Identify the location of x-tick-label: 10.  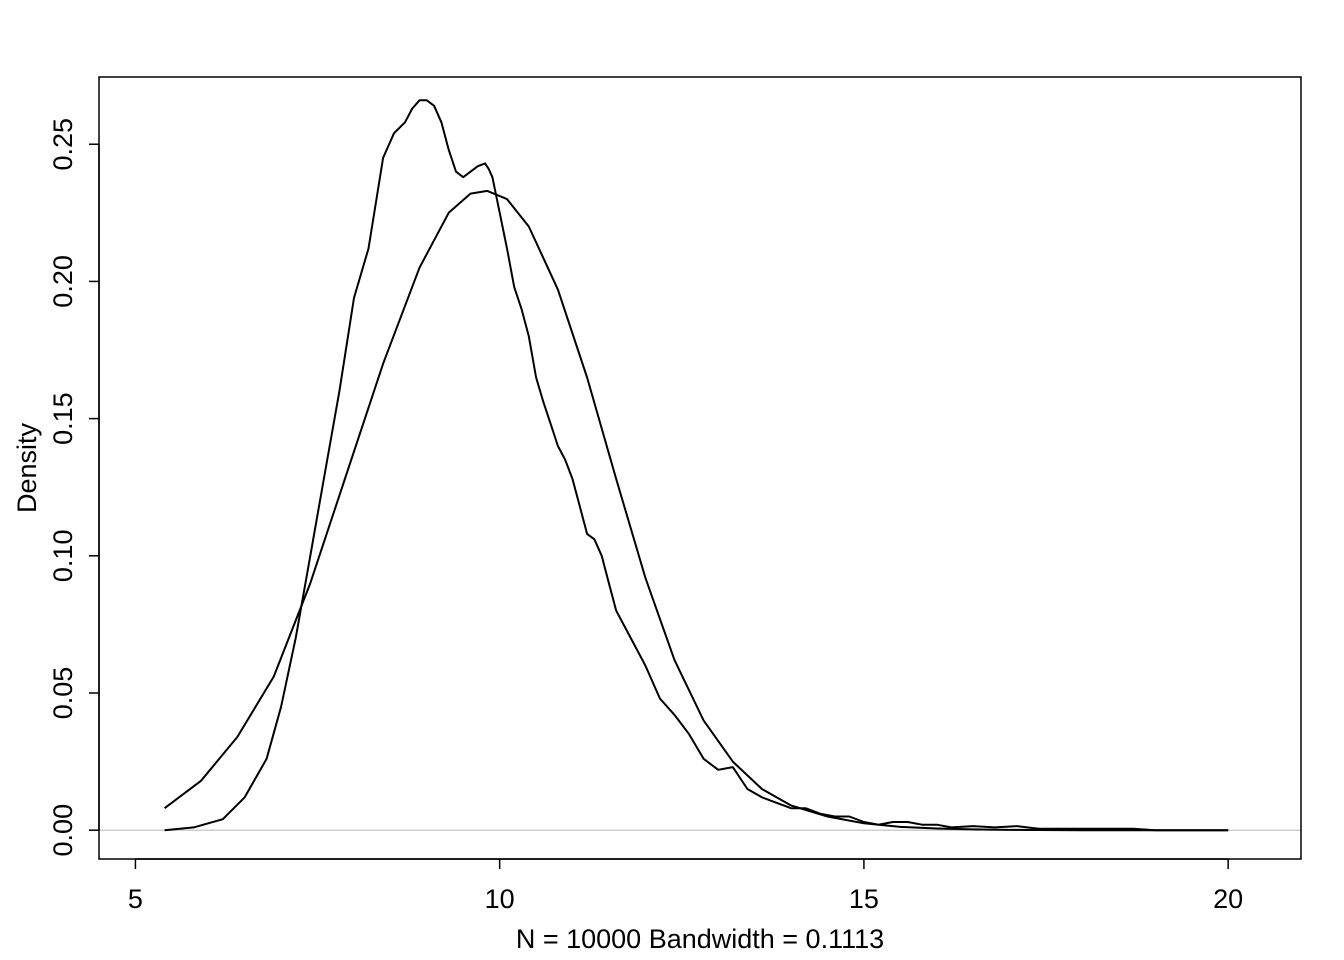
(500, 899).